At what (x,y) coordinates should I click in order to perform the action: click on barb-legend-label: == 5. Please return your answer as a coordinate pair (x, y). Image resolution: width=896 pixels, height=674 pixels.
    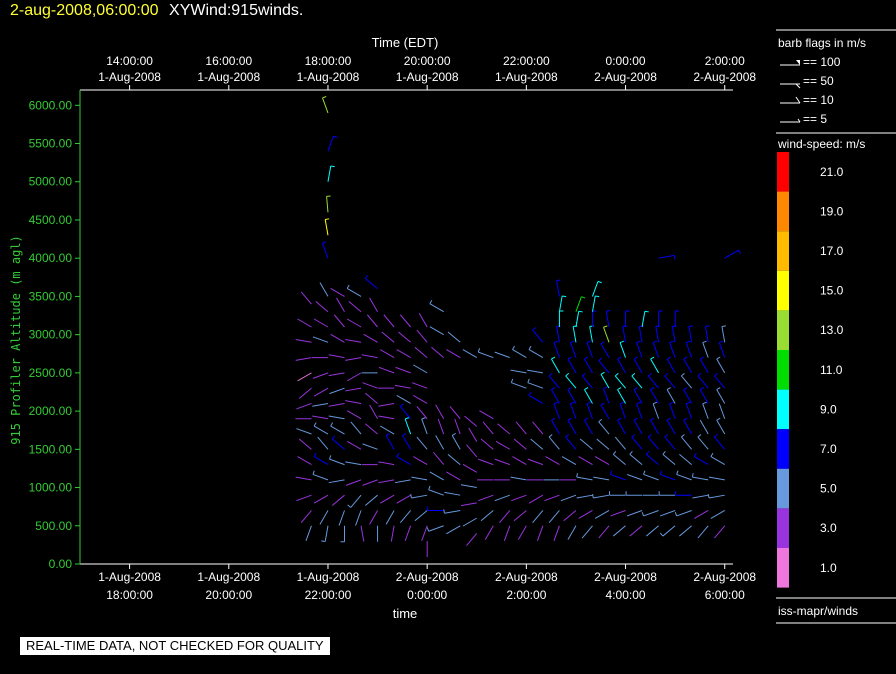
    Looking at the image, I should click on (815, 119).